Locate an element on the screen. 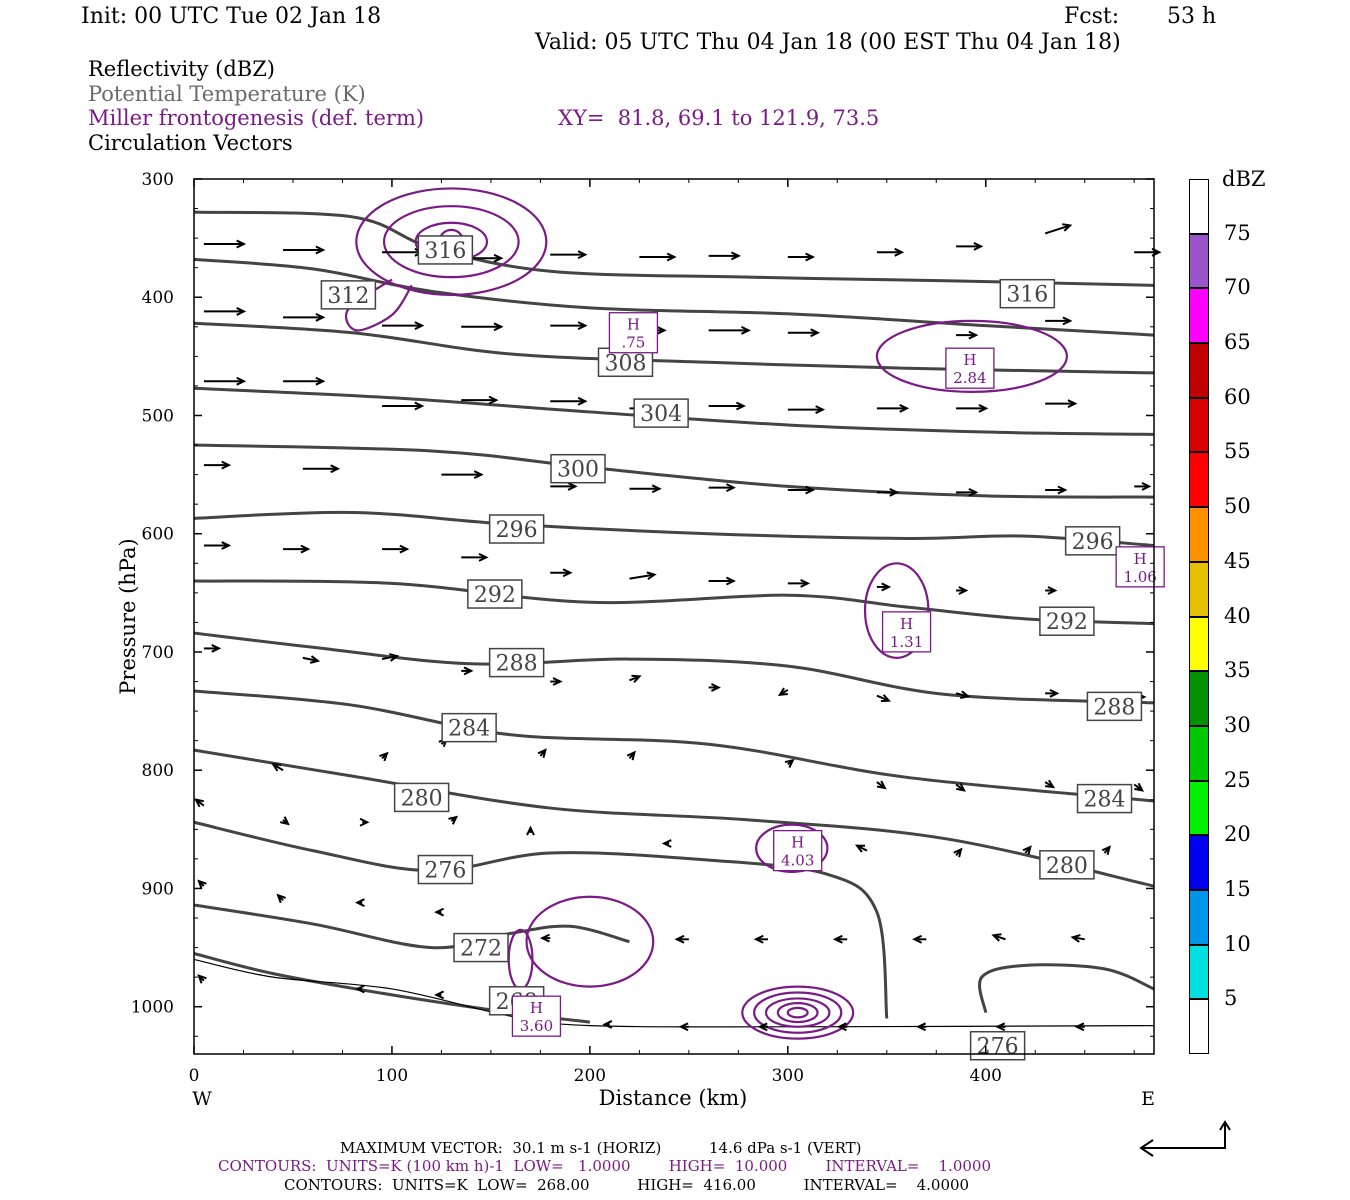 This screenshot has width=1350, height=1200. theta-label: 288 is located at coordinates (516, 662).